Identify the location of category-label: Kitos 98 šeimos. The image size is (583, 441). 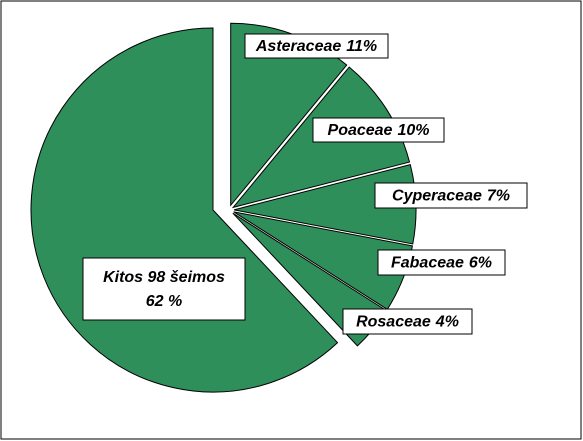
(164, 277).